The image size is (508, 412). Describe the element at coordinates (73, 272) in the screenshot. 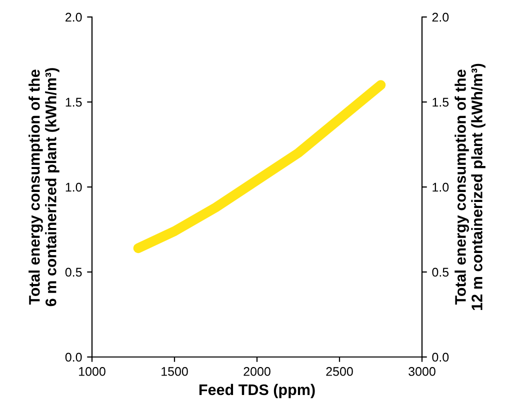

I see `y-tick-label: 0.5` at that location.